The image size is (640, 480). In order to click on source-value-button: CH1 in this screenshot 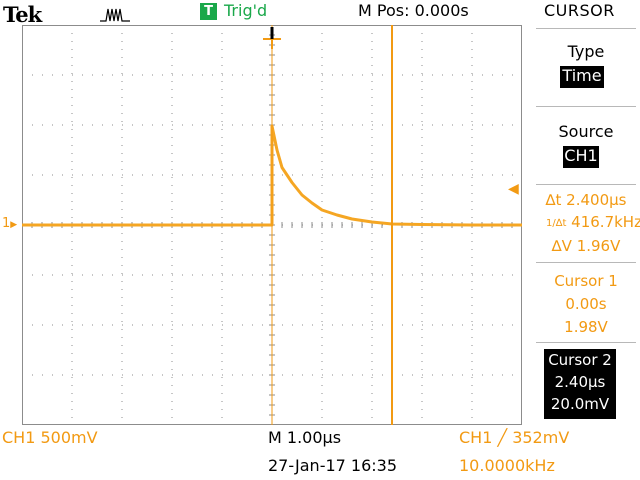, I will do `click(581, 157)`.